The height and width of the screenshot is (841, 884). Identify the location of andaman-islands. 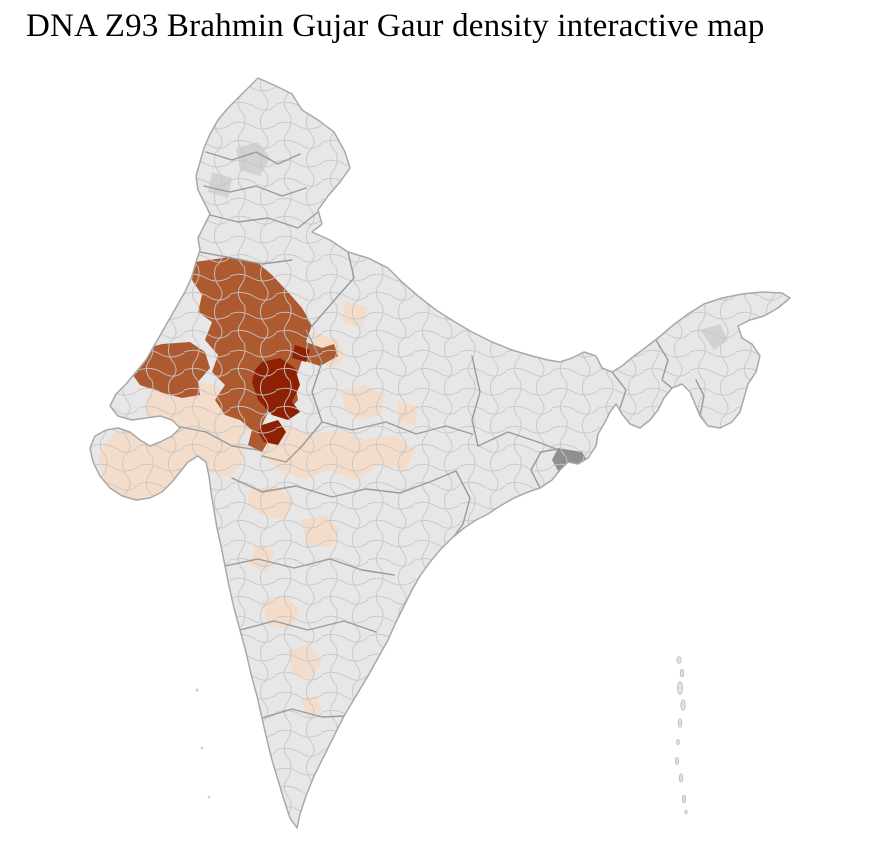
(681, 735).